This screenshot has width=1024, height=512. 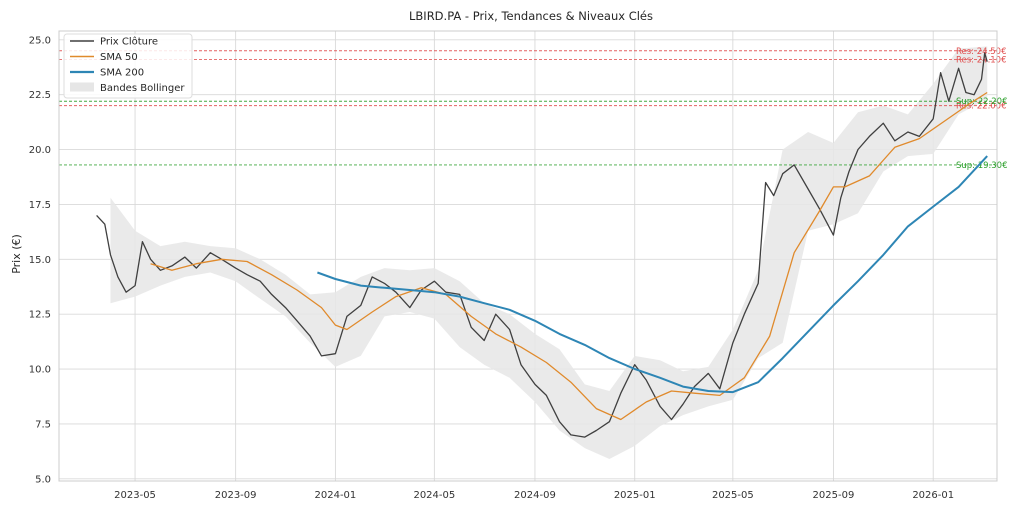 I want to click on legend-sma200-label: SMA 200, so click(x=122, y=73).